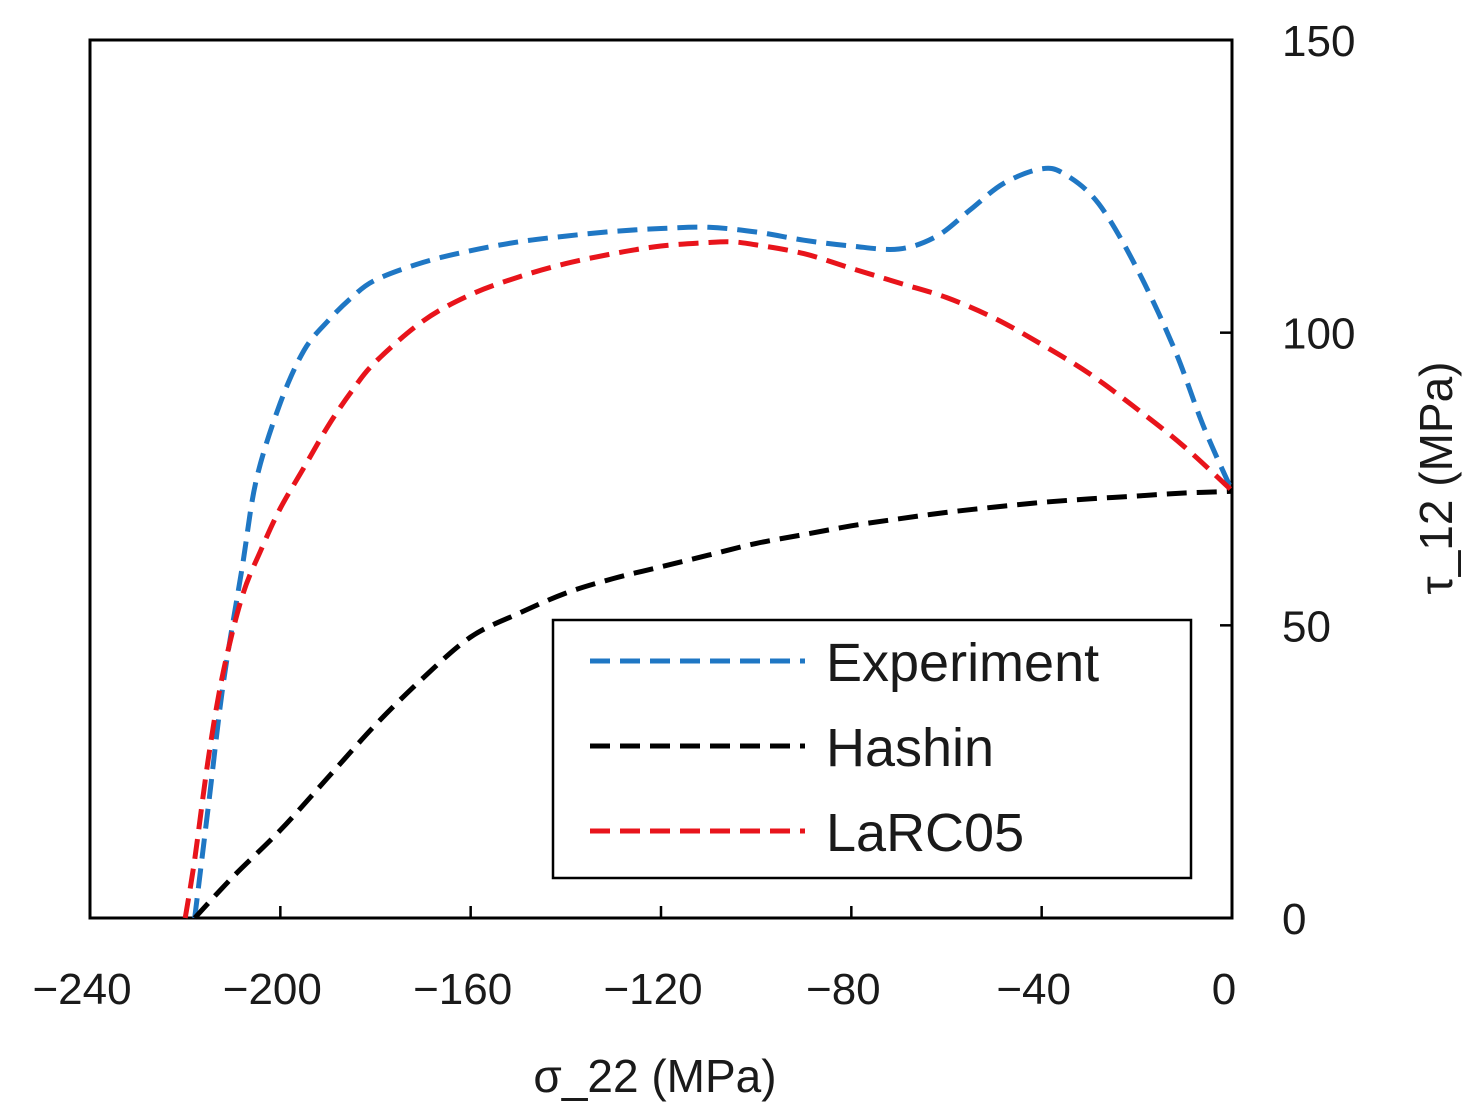  What do you see at coordinates (1436, 478) in the screenshot?
I see `y-axis-title: τ_12 (MPa)` at bounding box center [1436, 478].